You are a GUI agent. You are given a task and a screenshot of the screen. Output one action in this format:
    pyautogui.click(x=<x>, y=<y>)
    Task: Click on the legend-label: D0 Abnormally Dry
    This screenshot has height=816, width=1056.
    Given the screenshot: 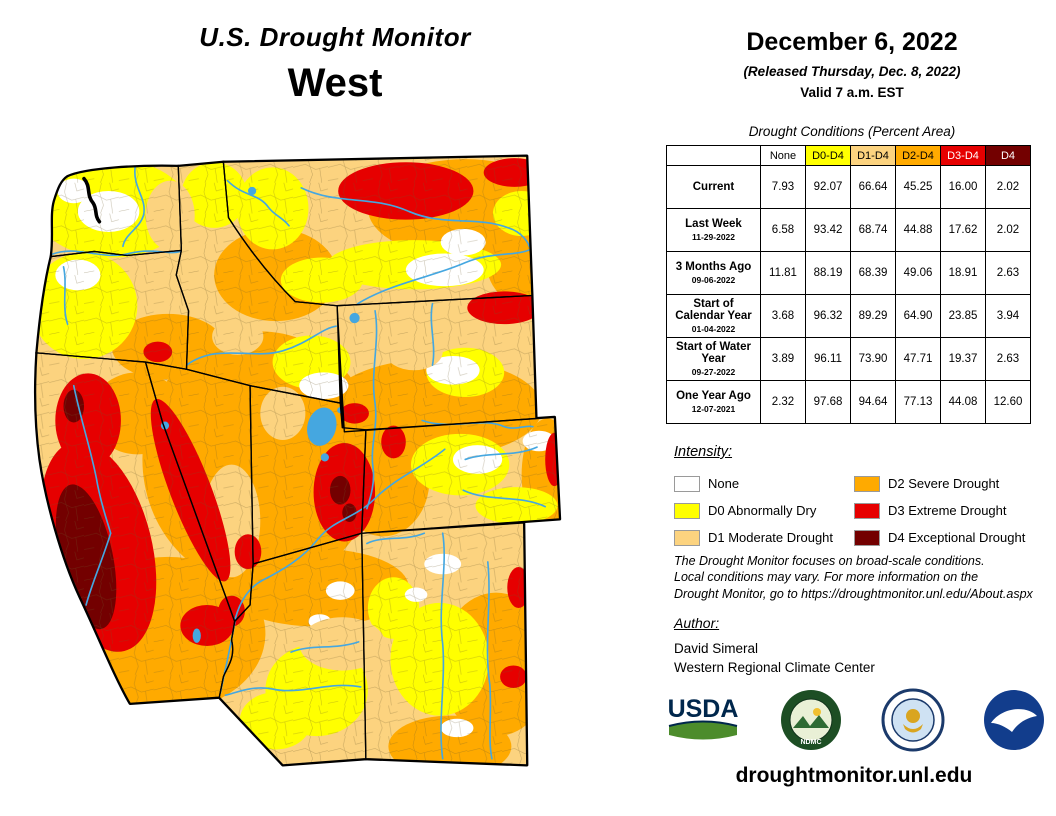 What is the action you would take?
    pyautogui.click(x=762, y=510)
    